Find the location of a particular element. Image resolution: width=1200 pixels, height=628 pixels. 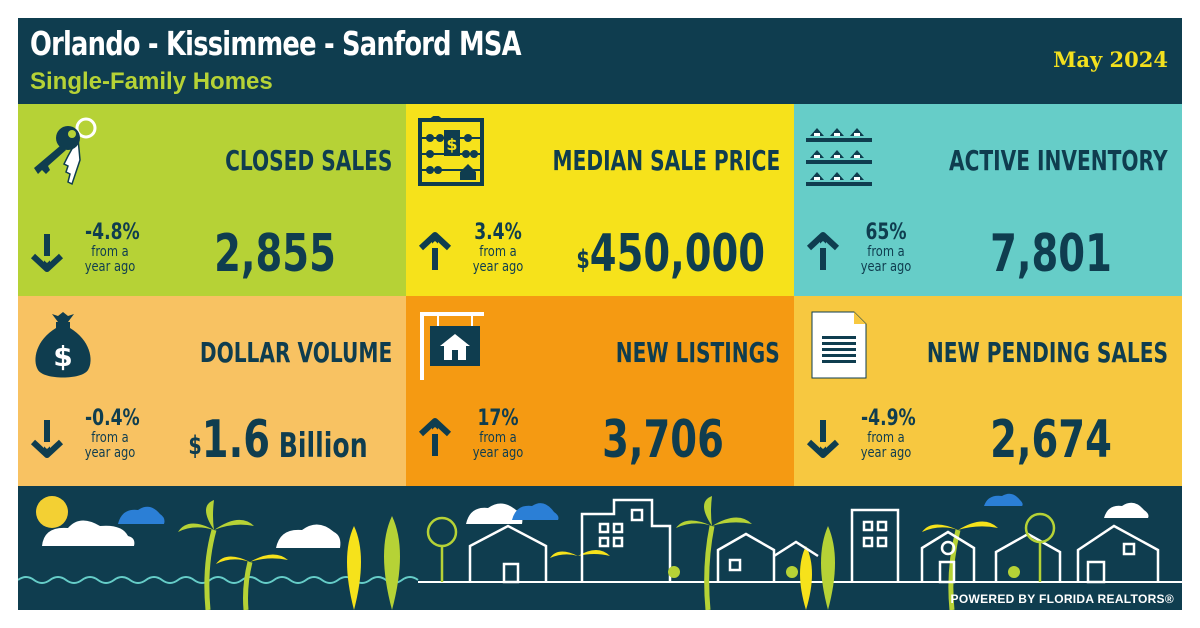

tile-body: -4.9% from a year ago 2,674 is located at coordinates (988, 441).